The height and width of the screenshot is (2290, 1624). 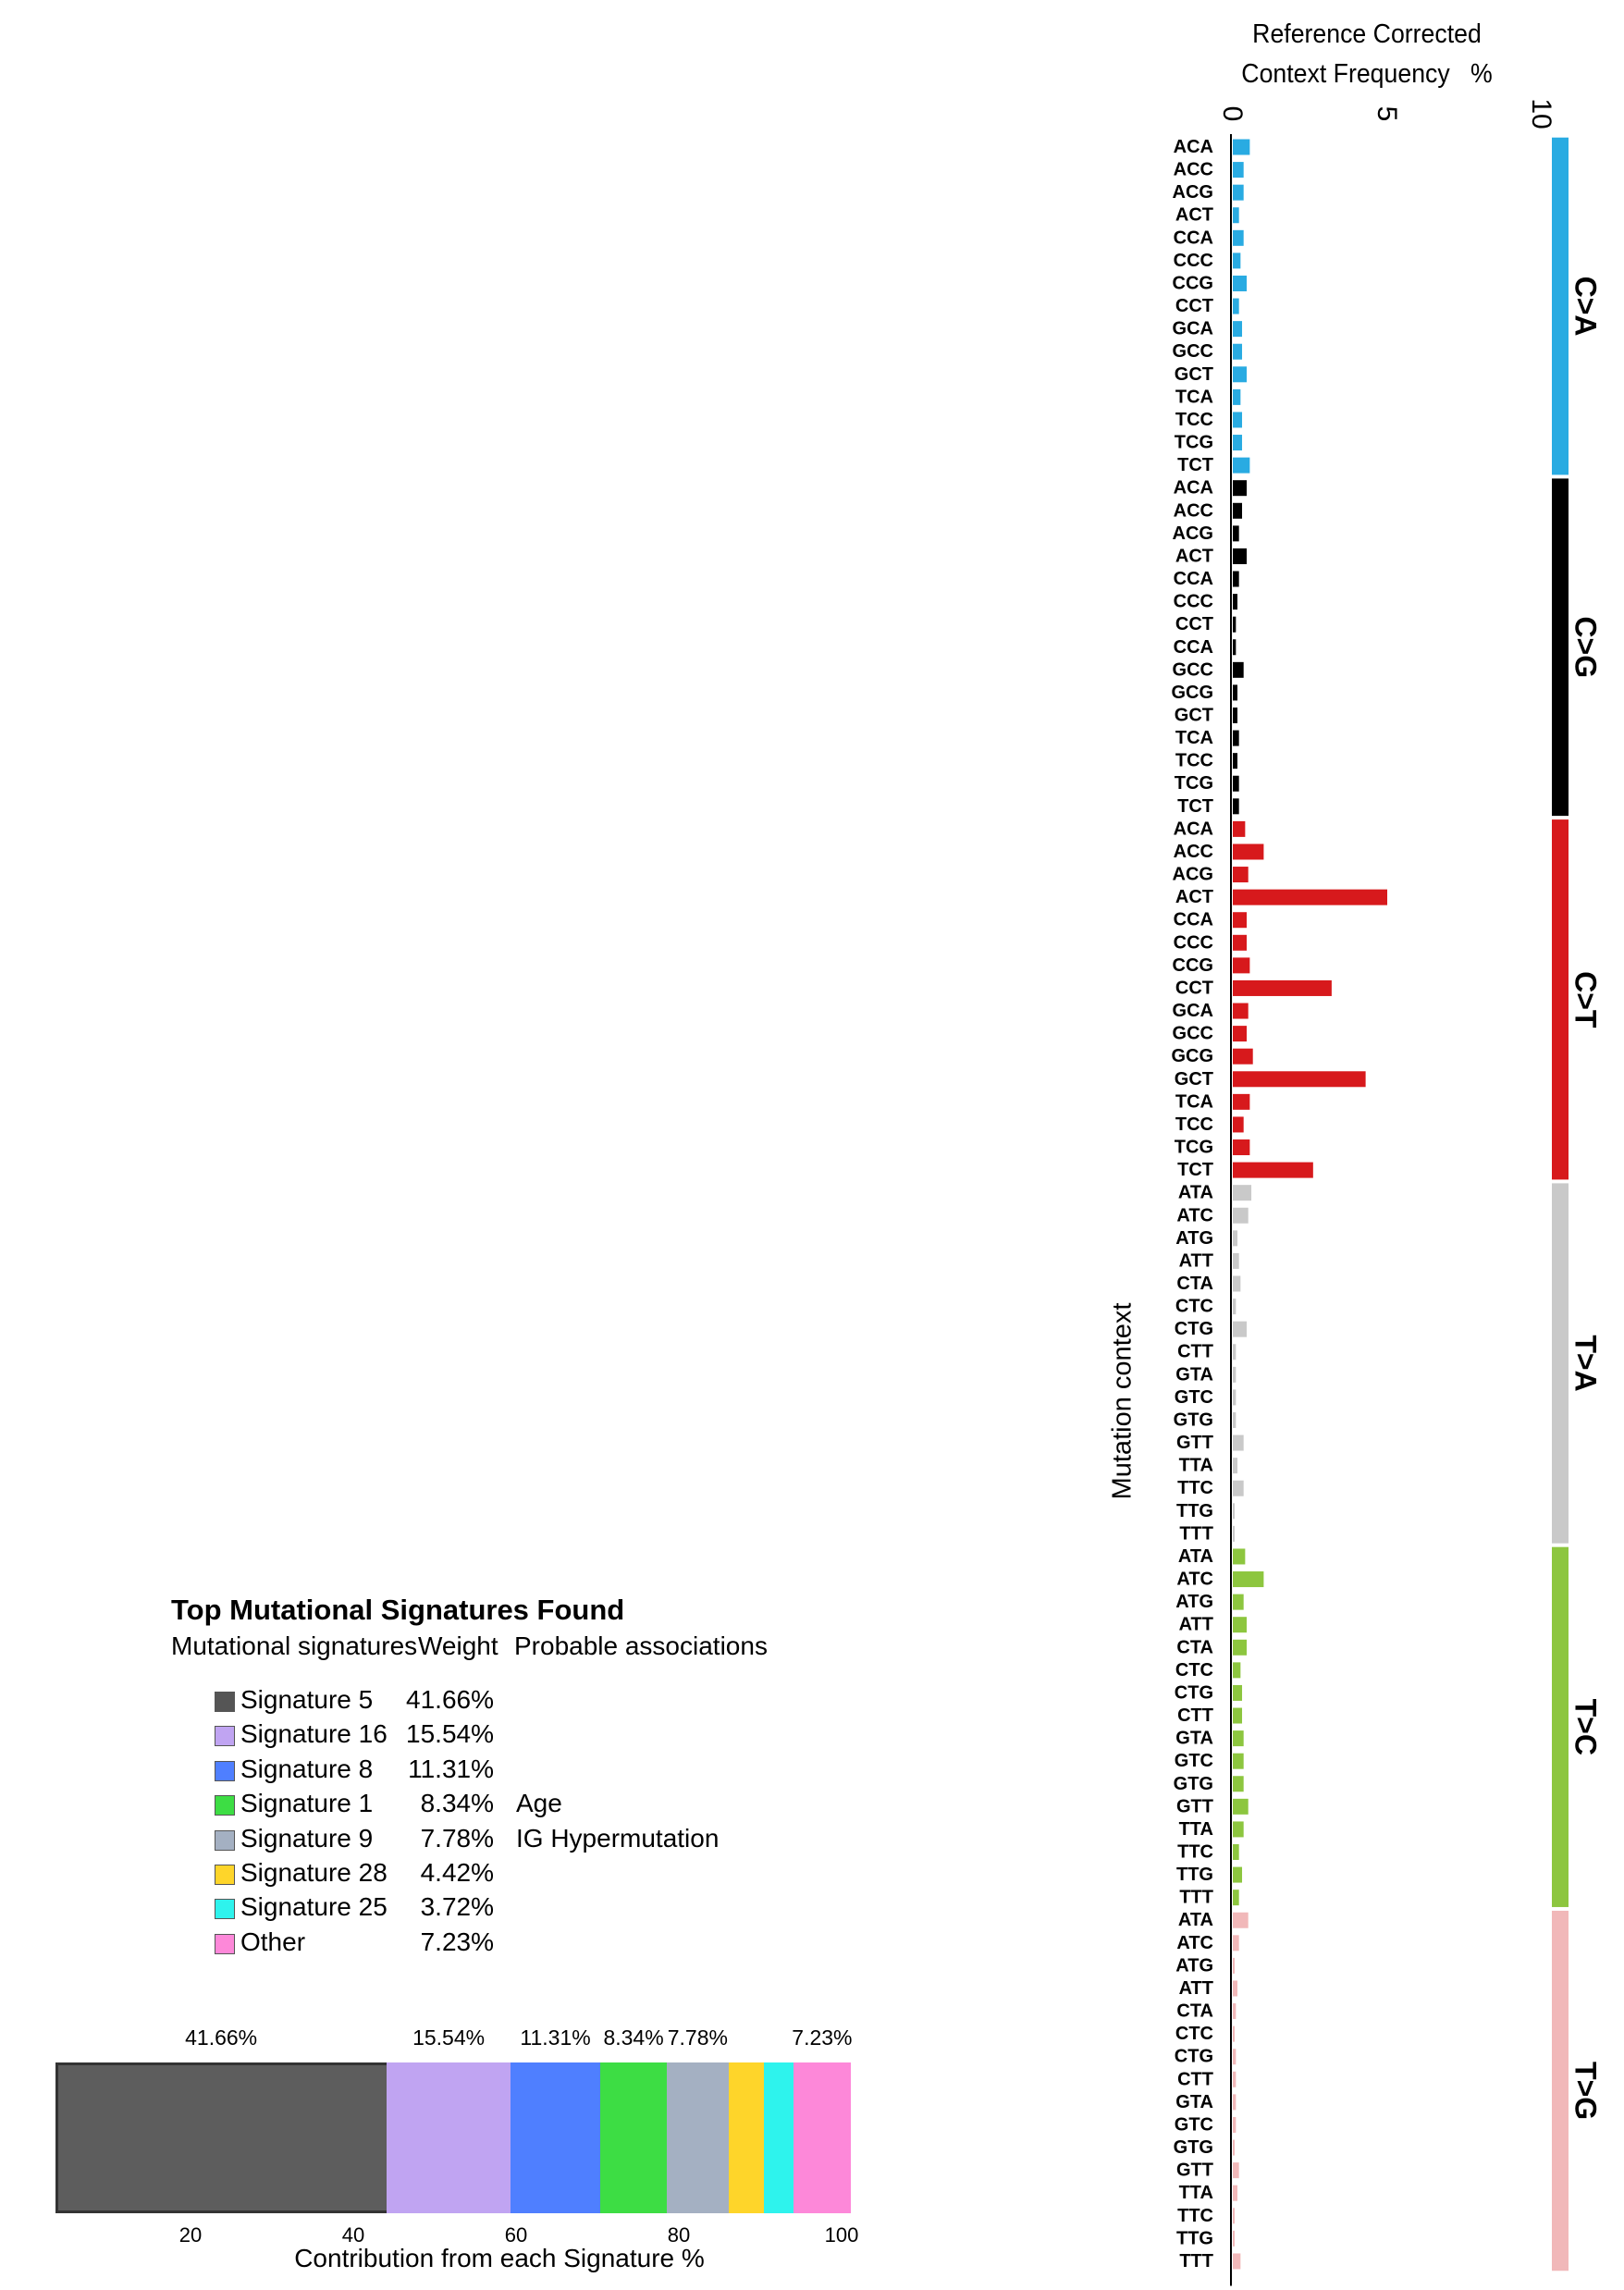 I want to click on context-label: ATA, so click(x=1195, y=1920).